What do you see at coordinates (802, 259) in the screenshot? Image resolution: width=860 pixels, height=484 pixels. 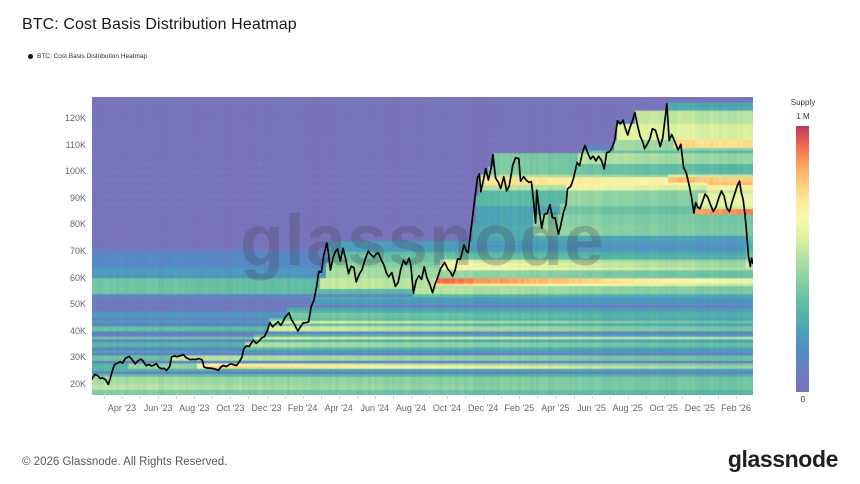 I see `supply-colorbar` at bounding box center [802, 259].